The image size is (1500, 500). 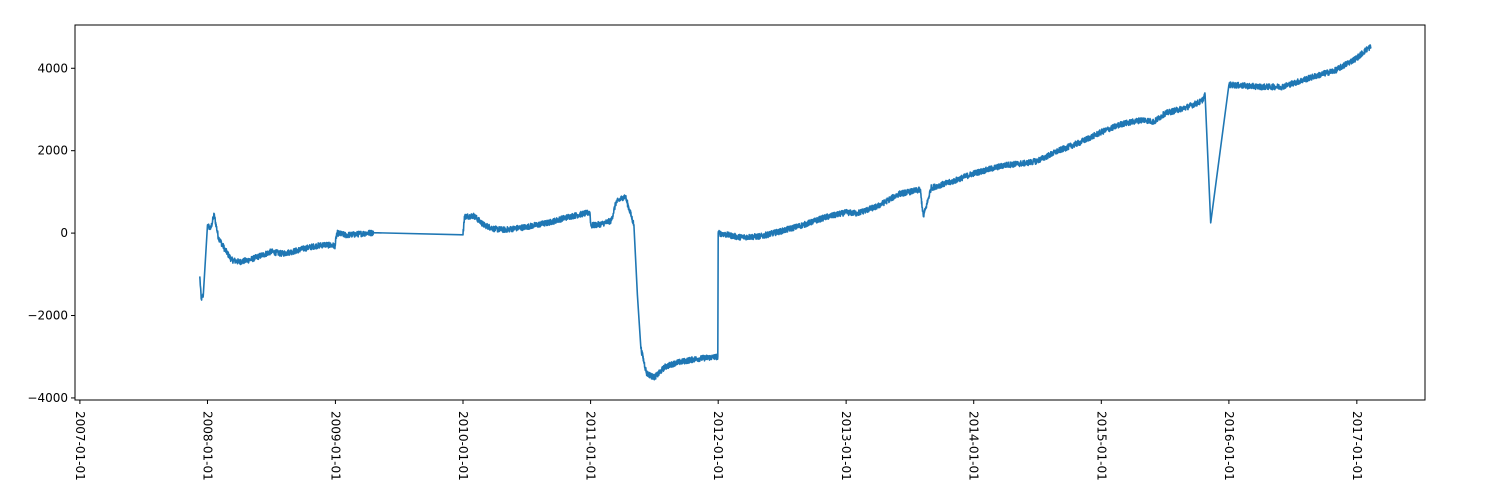 What do you see at coordinates (207, 446) in the screenshot?
I see `x-tick-label: 2008-01-01` at bounding box center [207, 446].